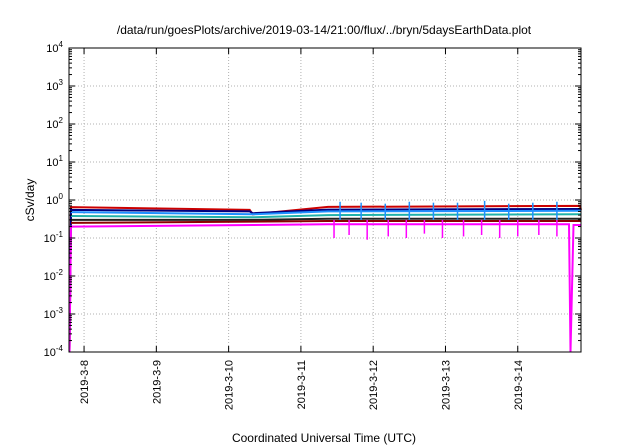 This screenshot has height=448, width=640. I want to click on x-tick-label: 2019-3-8, so click(85, 382).